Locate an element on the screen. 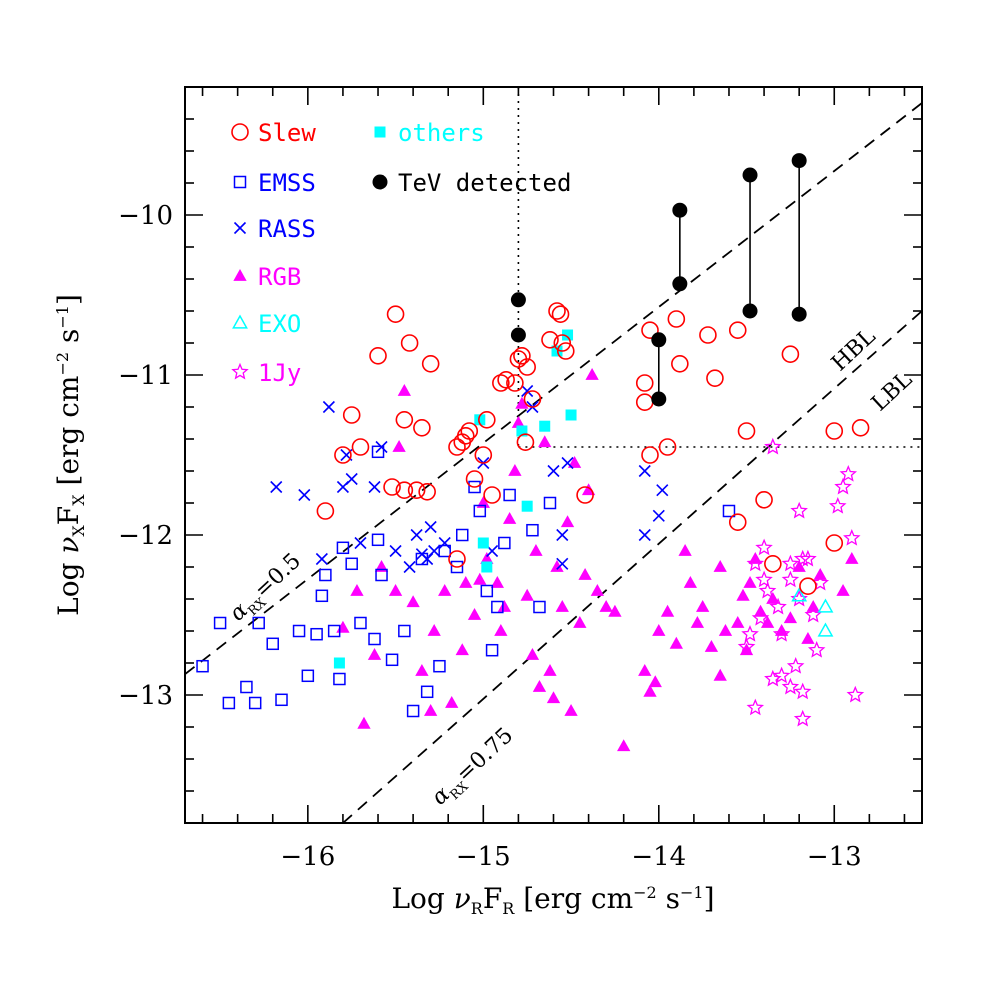  legend-label-others: others is located at coordinates (441, 133).